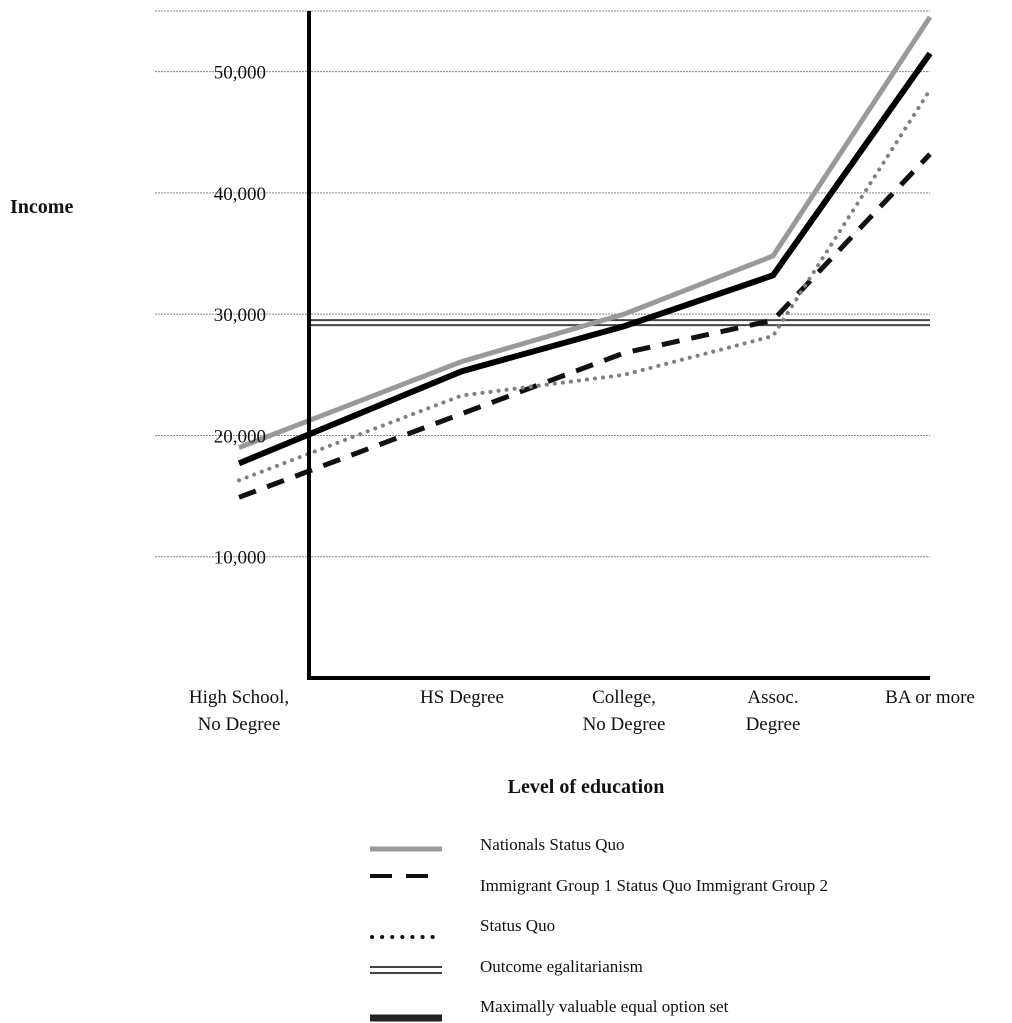 The height and width of the screenshot is (1023, 1012). Describe the element at coordinates (240, 194) in the screenshot. I see `y-tick-label: 40,000` at that location.